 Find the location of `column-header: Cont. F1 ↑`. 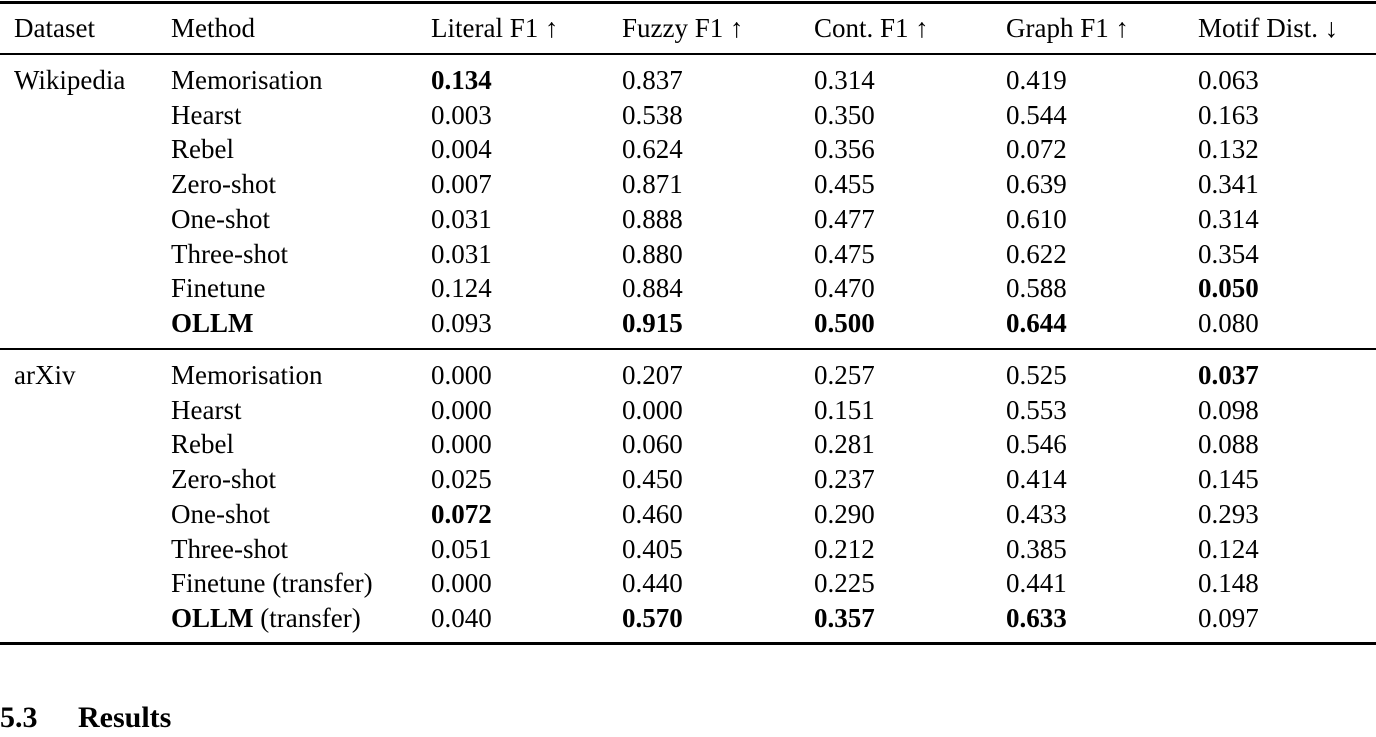

column-header: Cont. F1 ↑ is located at coordinates (871, 28).